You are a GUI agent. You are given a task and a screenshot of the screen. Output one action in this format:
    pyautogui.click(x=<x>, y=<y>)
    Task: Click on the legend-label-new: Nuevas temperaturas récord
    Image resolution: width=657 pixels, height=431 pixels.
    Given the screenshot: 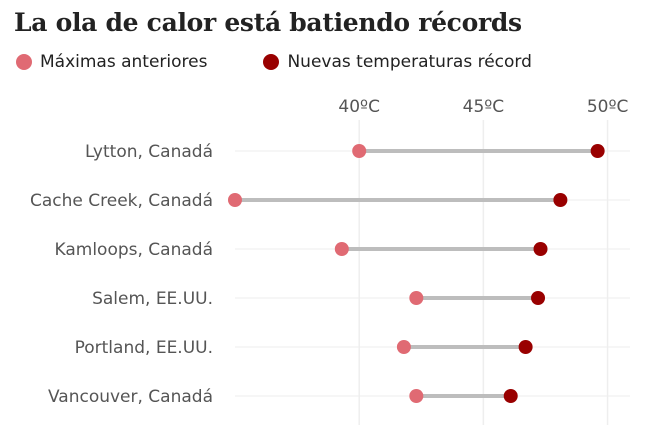 What is the action you would take?
    pyautogui.click(x=409, y=62)
    